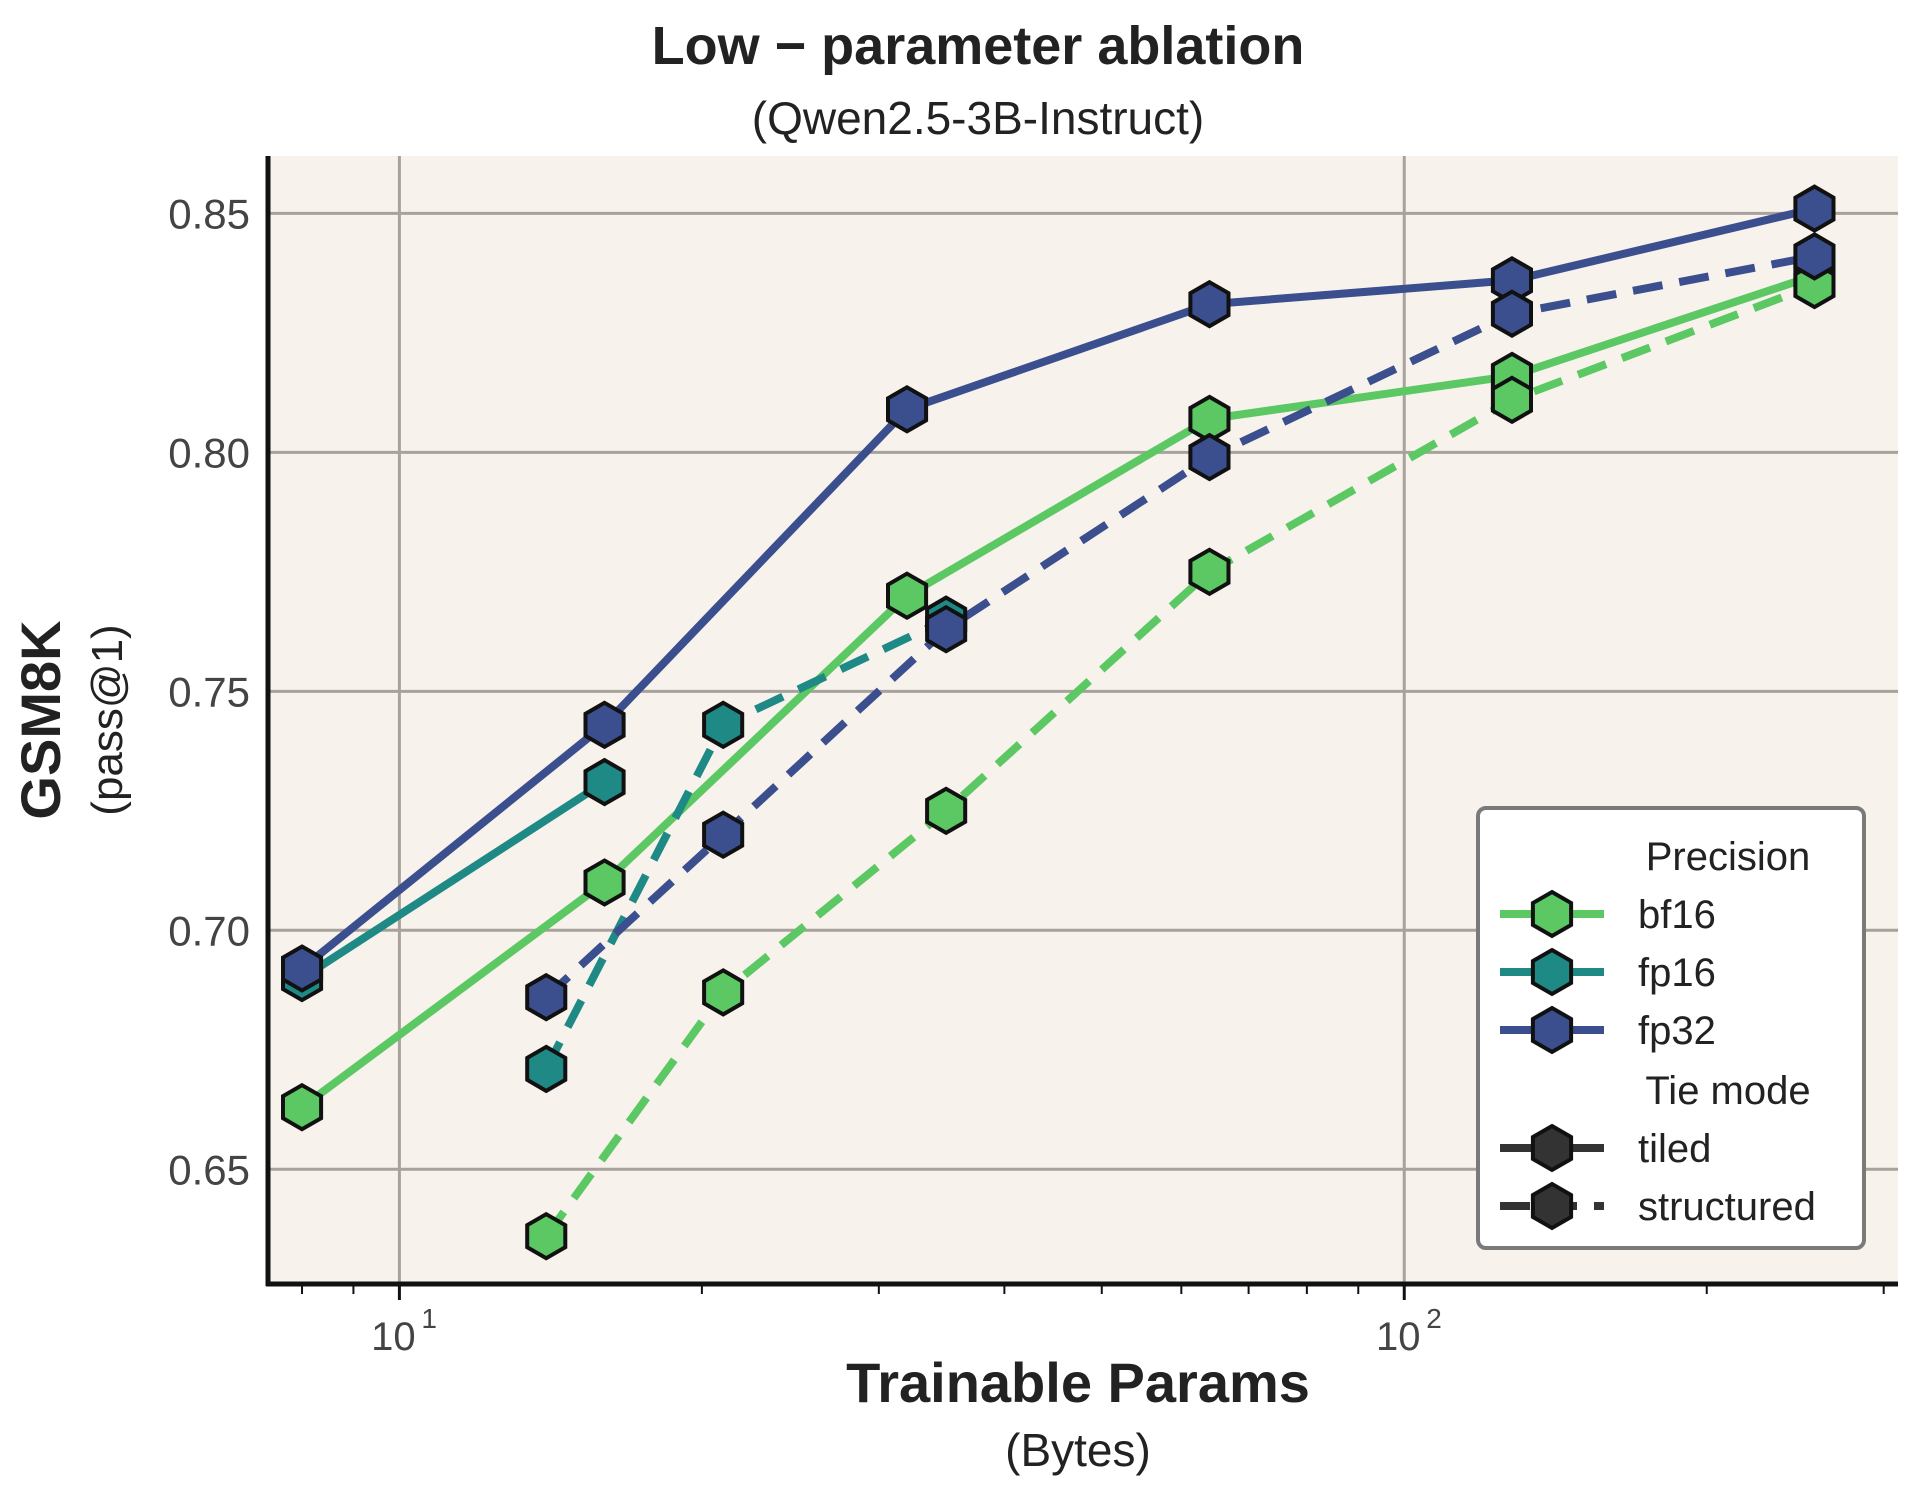  Describe the element at coordinates (429, 1318) in the screenshot. I see `x-tick-label-exponent: 1` at that location.